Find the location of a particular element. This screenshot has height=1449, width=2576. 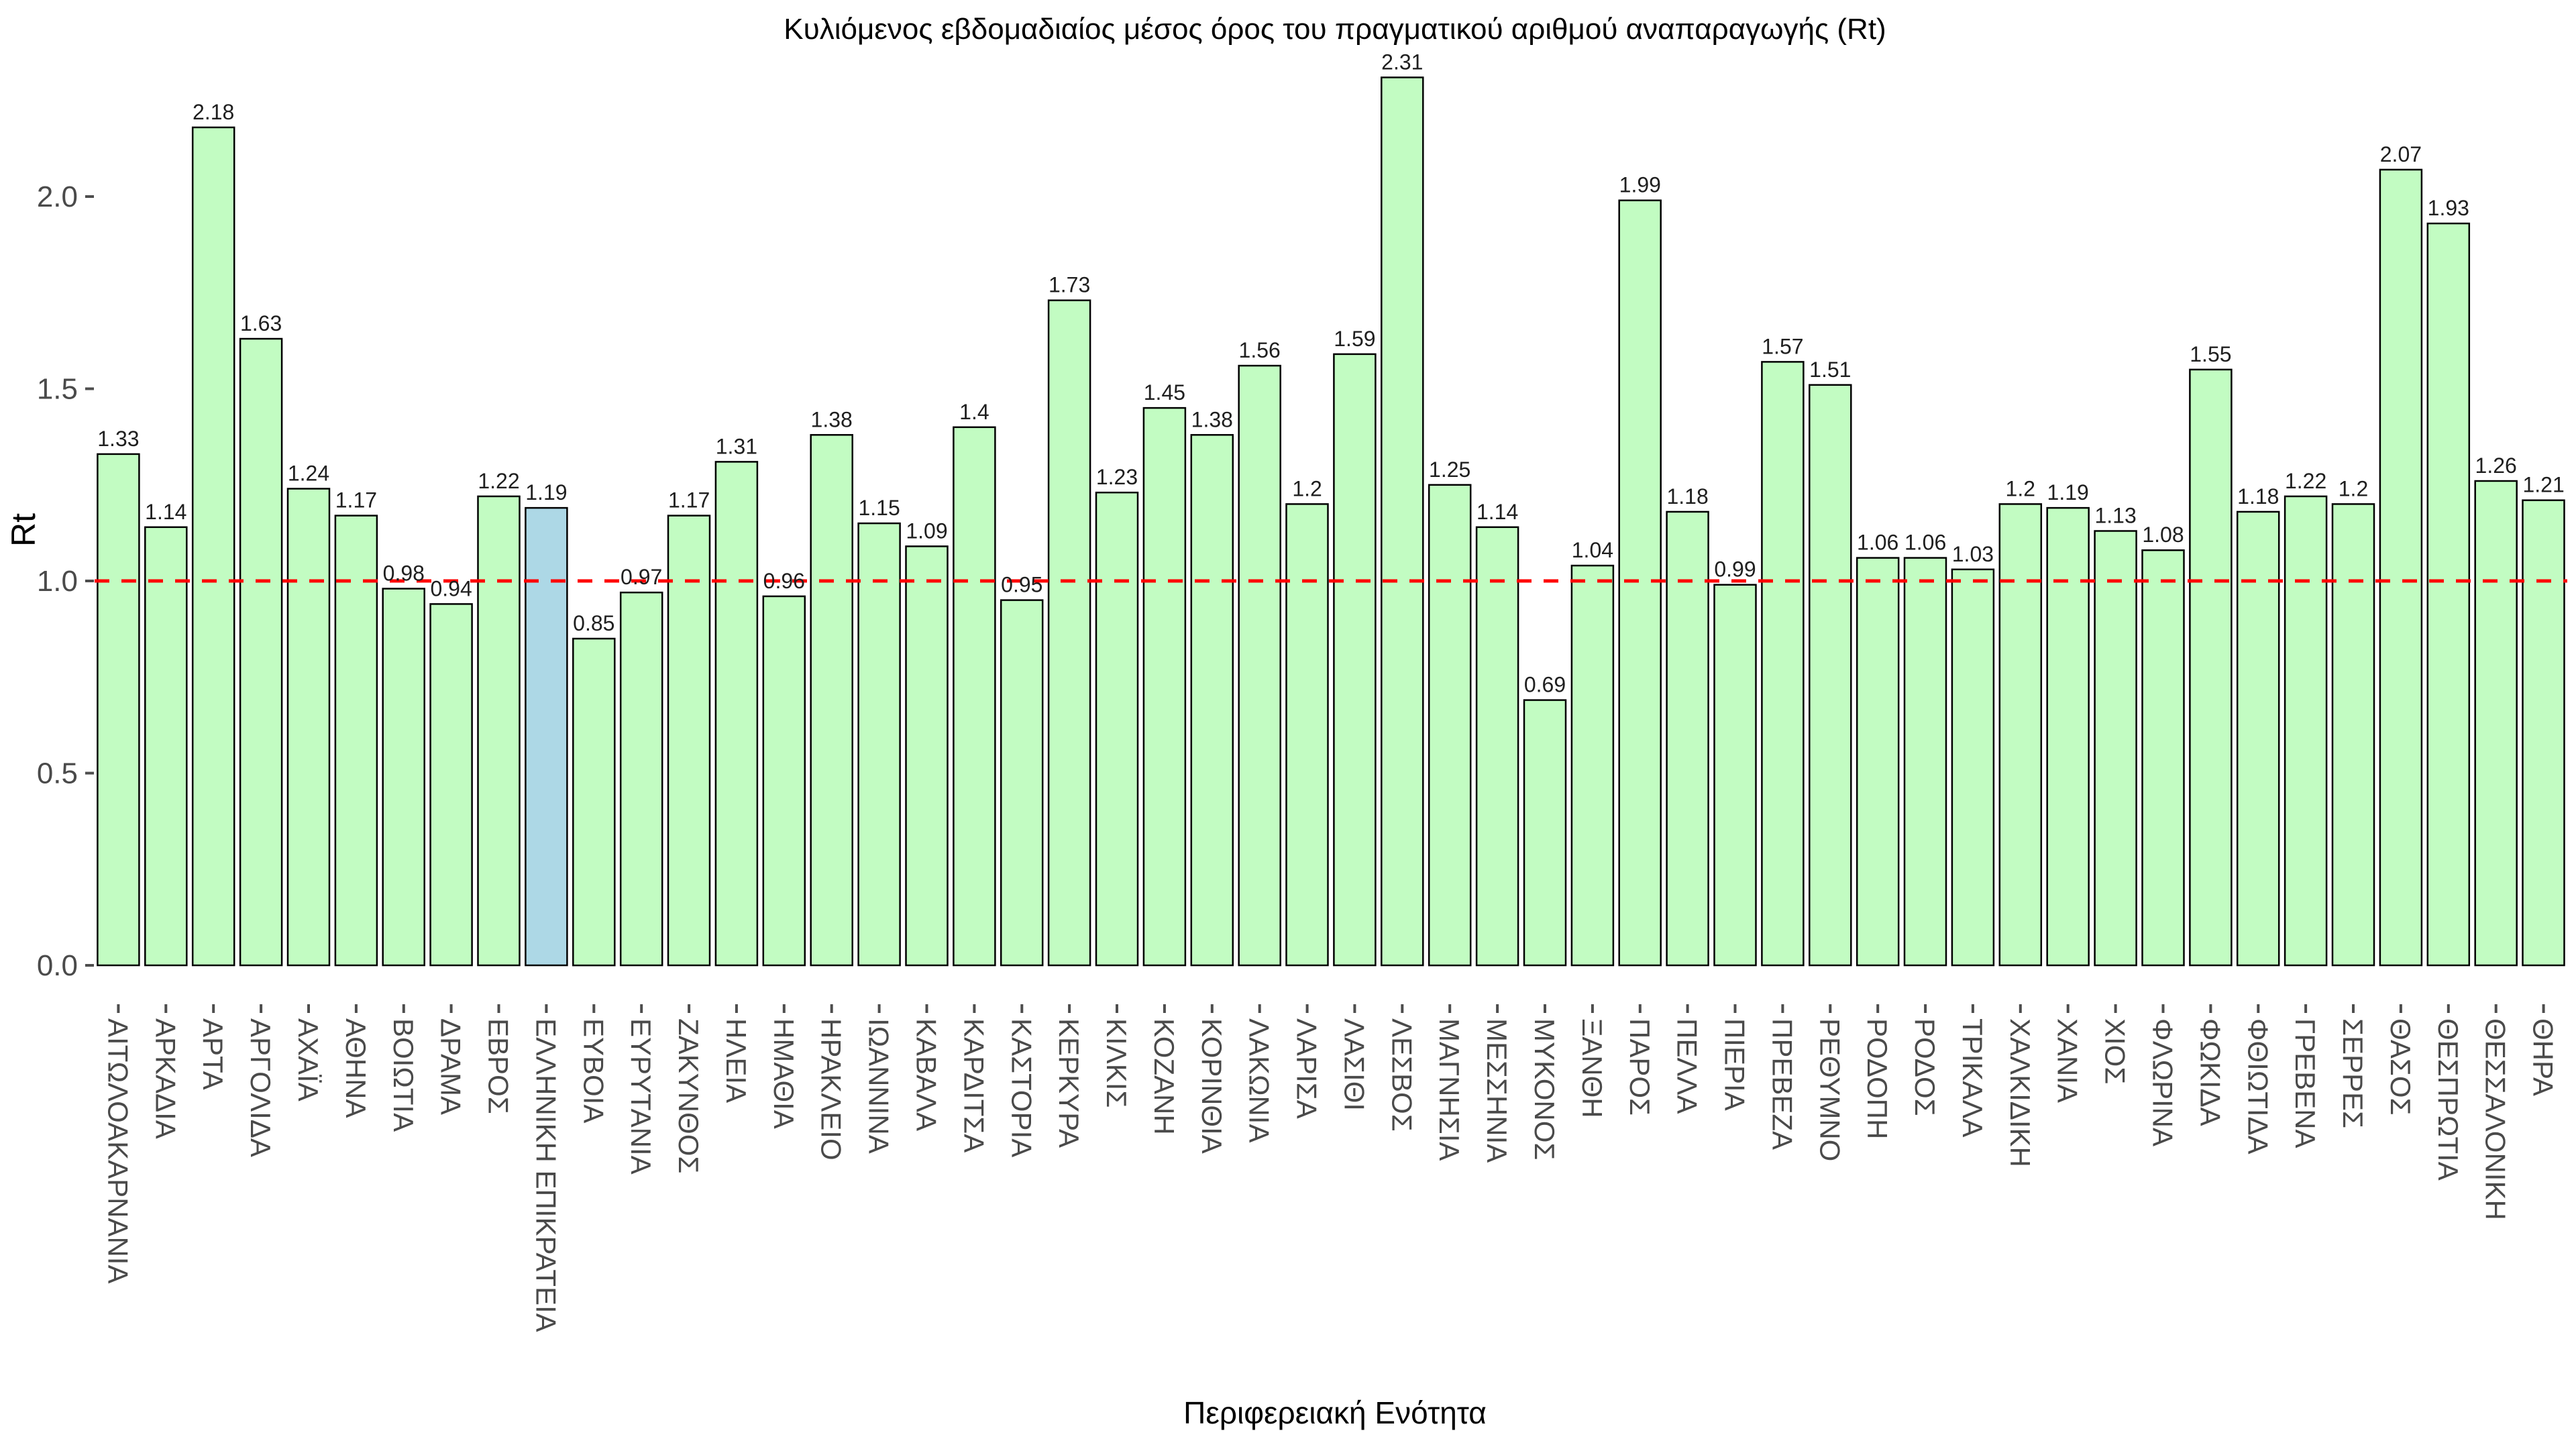

x-tick-label: ΓΡΕΒΕΝΑ is located at coordinates (2305, 1083).